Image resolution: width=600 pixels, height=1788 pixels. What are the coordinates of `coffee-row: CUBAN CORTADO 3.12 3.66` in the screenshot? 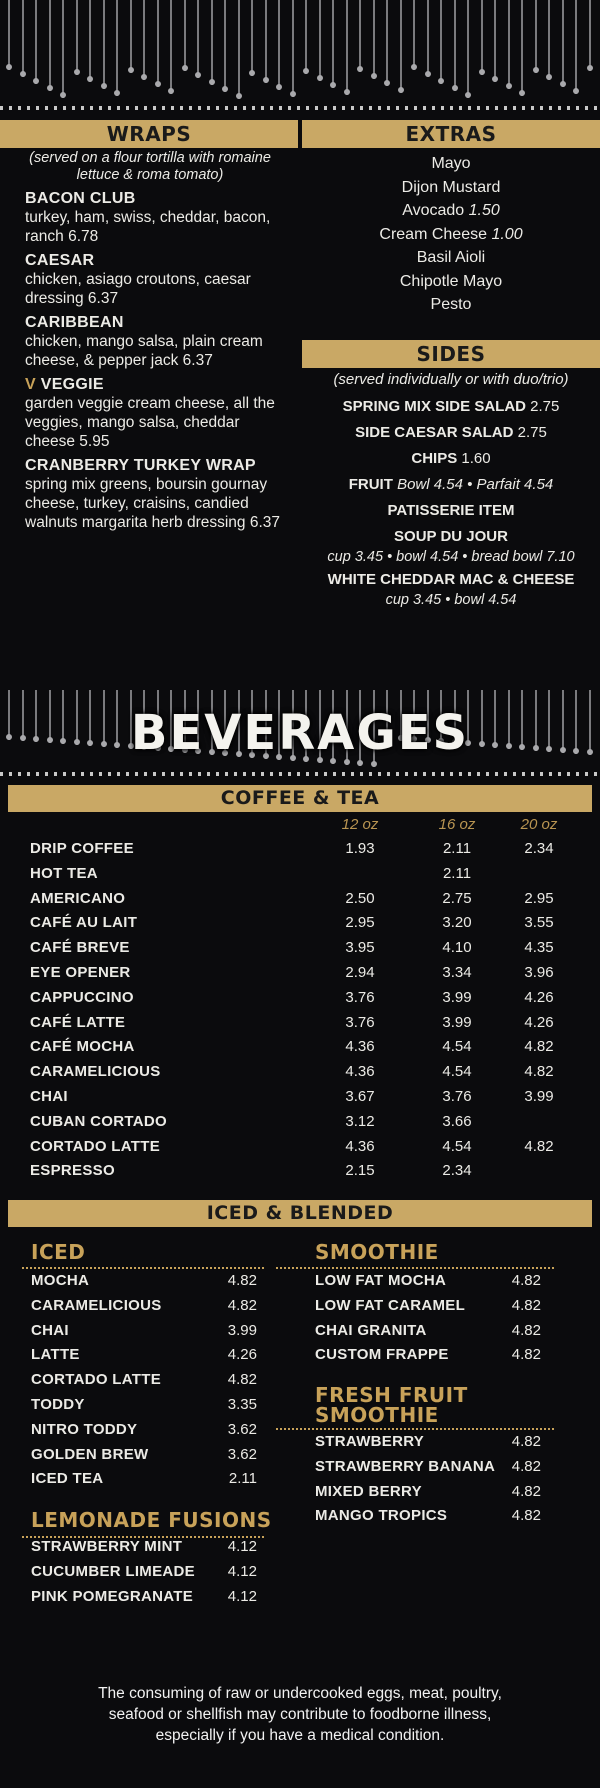 It's located at (300, 1125).